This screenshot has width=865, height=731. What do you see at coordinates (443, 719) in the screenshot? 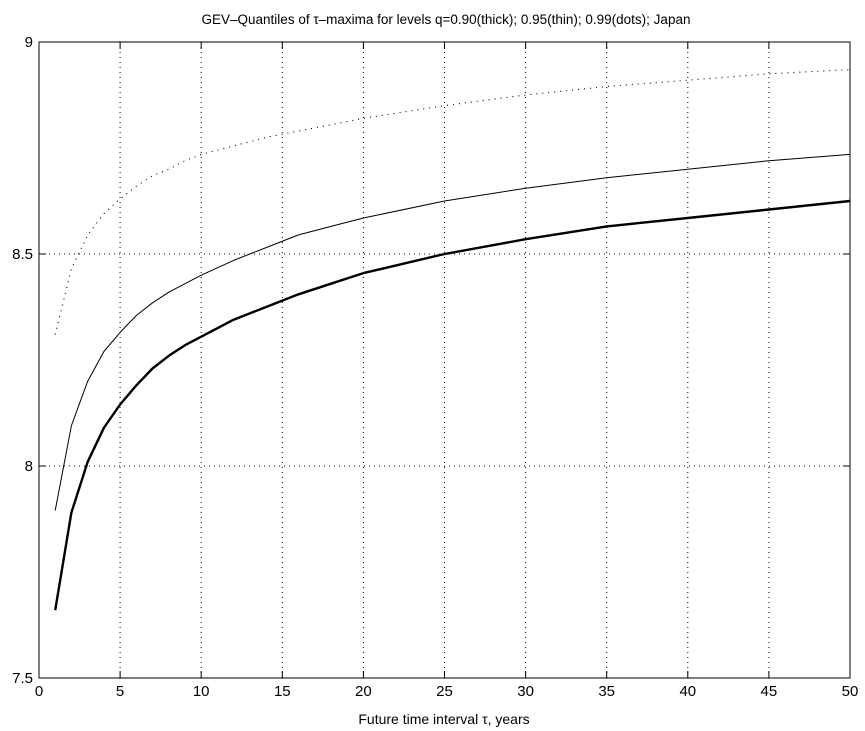
I see `x-axis-label: Future time interval τ, years` at bounding box center [443, 719].